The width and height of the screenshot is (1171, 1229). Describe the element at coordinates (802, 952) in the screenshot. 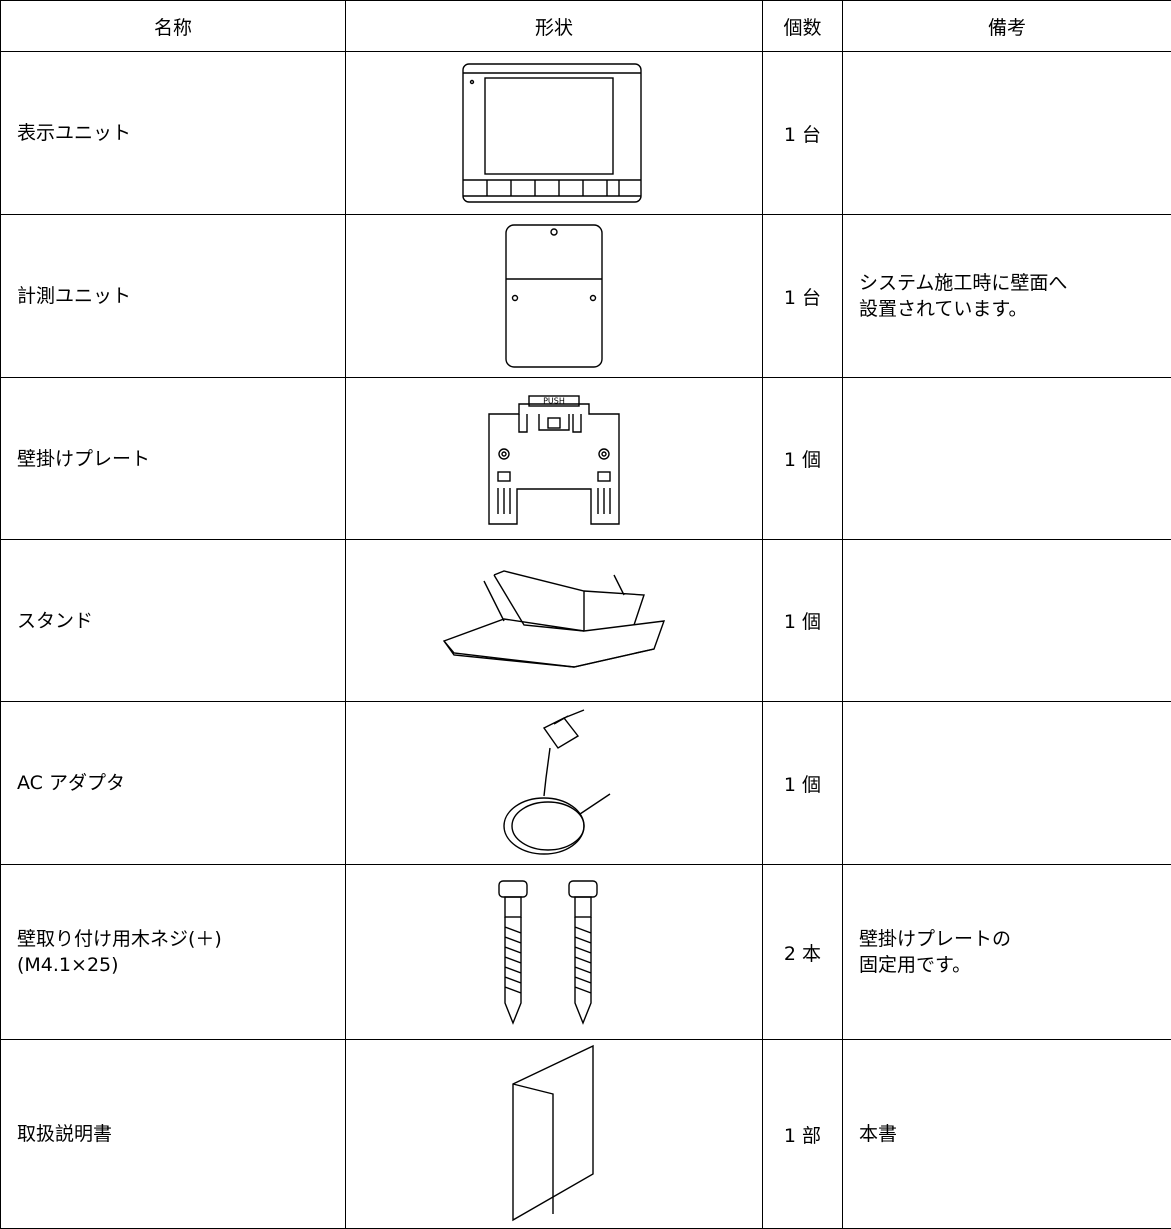

I see `count-cell: 2 本` at that location.